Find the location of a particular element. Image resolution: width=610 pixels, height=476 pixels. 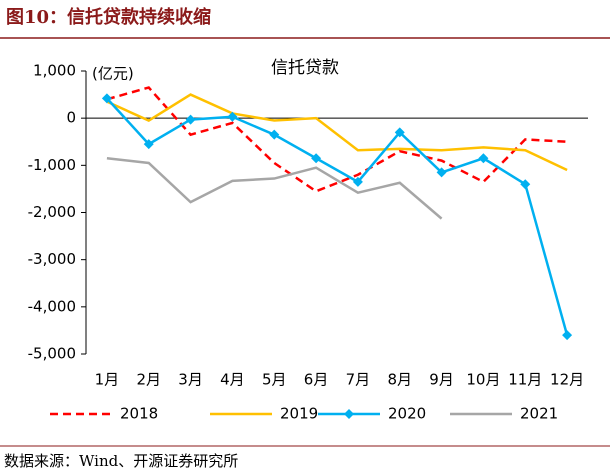

y-tick-label: -1,000 is located at coordinates (52, 165).